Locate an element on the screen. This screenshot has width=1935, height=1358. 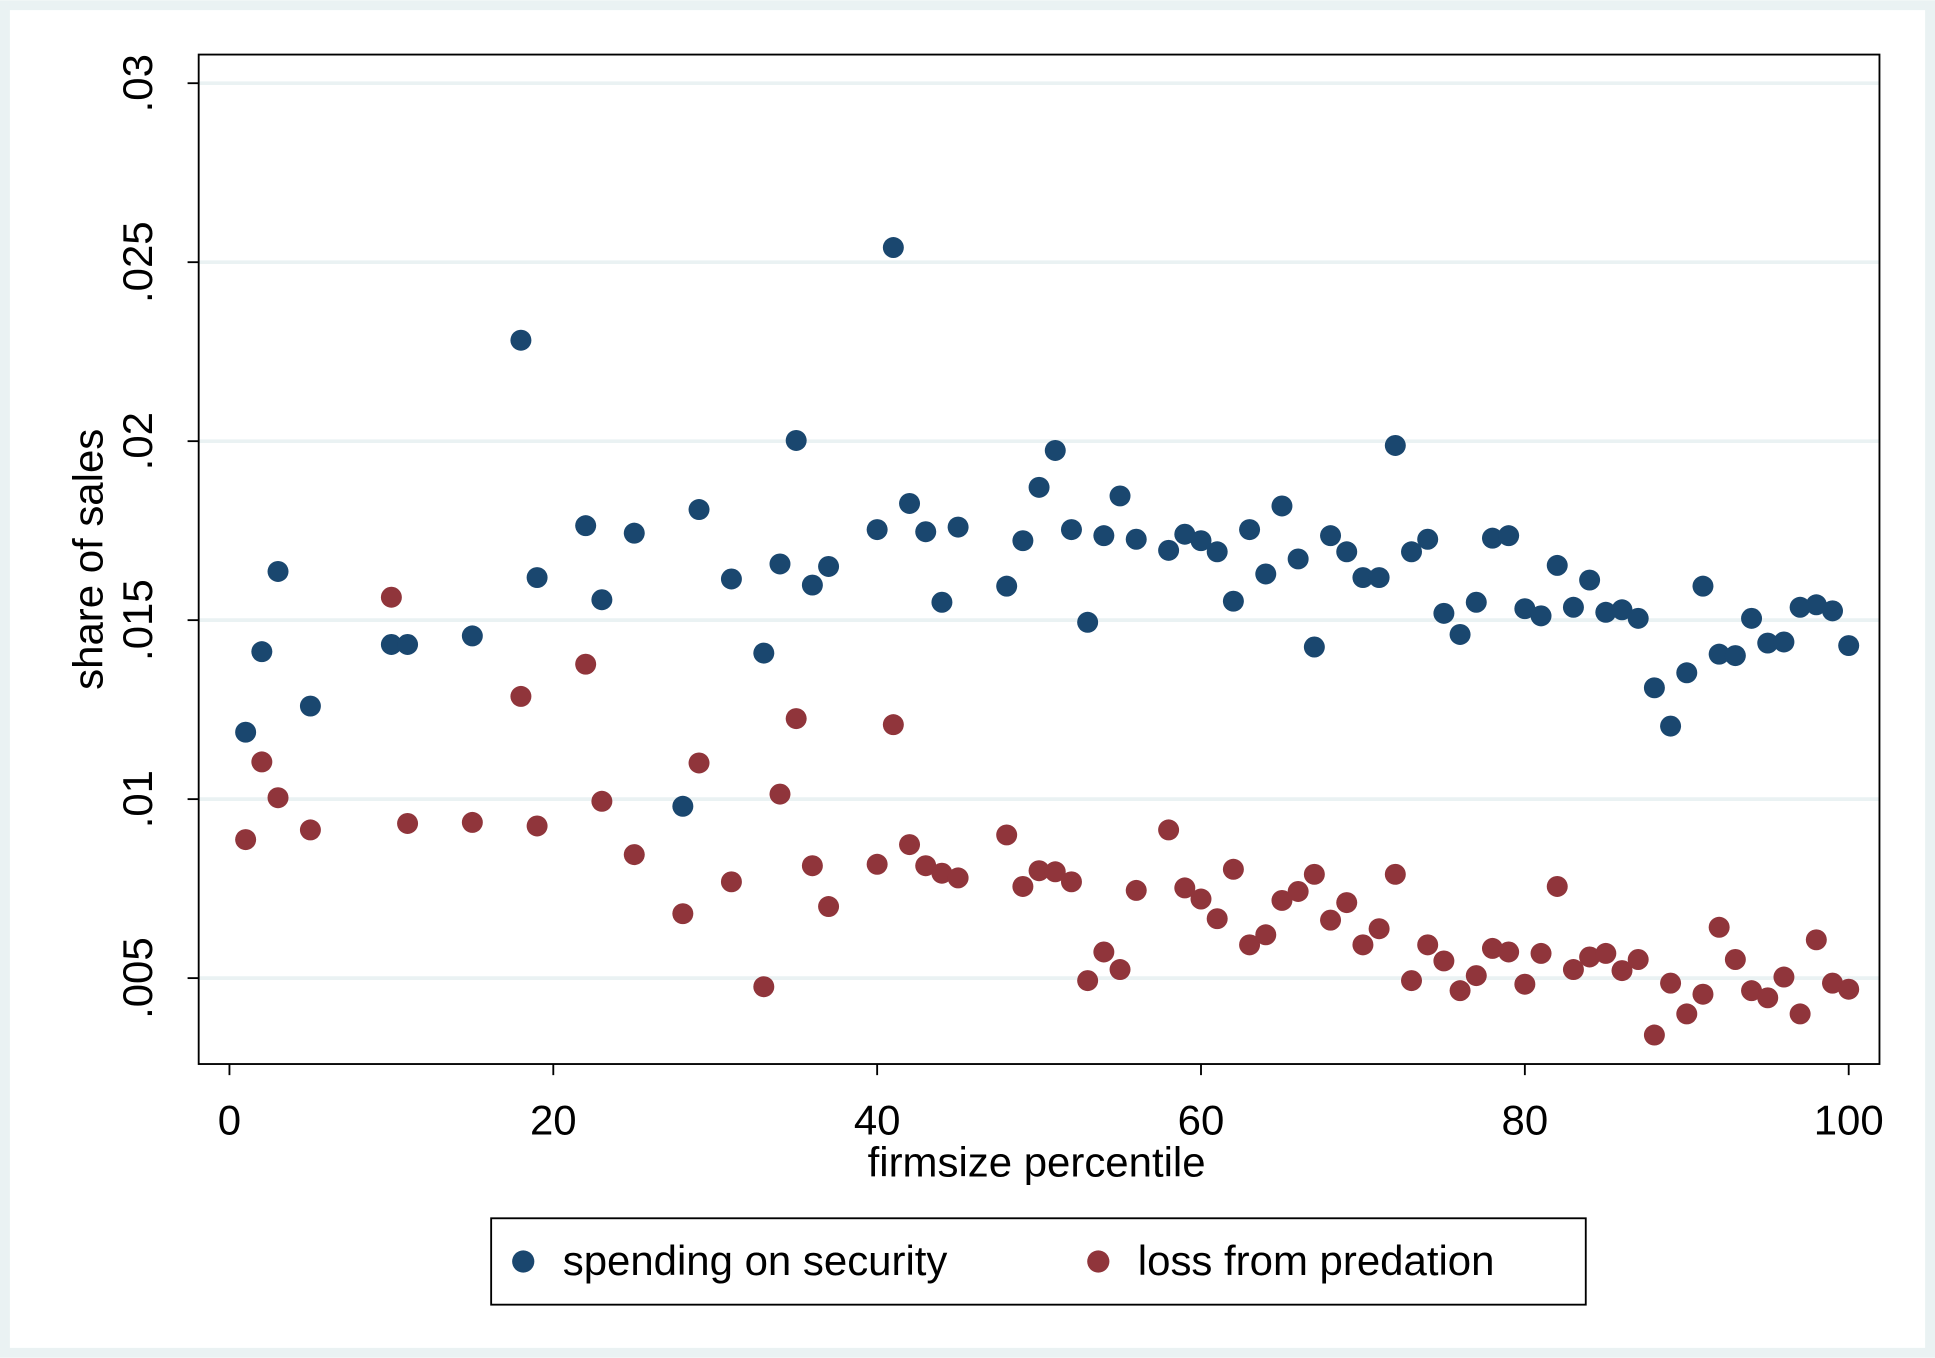
y-tick-label: .02 is located at coordinates (137, 441).